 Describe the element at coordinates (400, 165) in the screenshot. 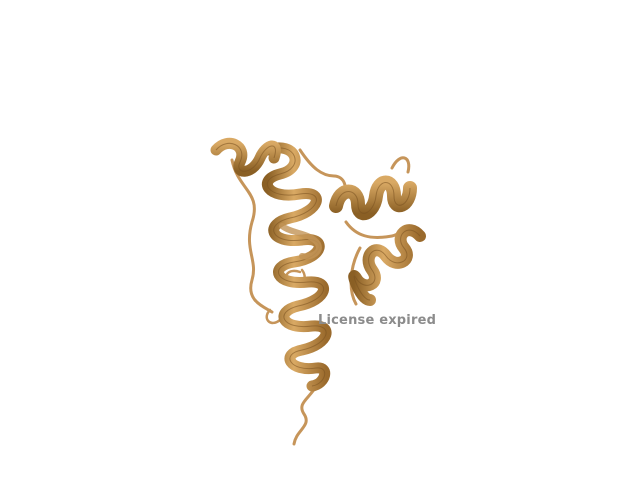

I see `top-hairpin` at that location.